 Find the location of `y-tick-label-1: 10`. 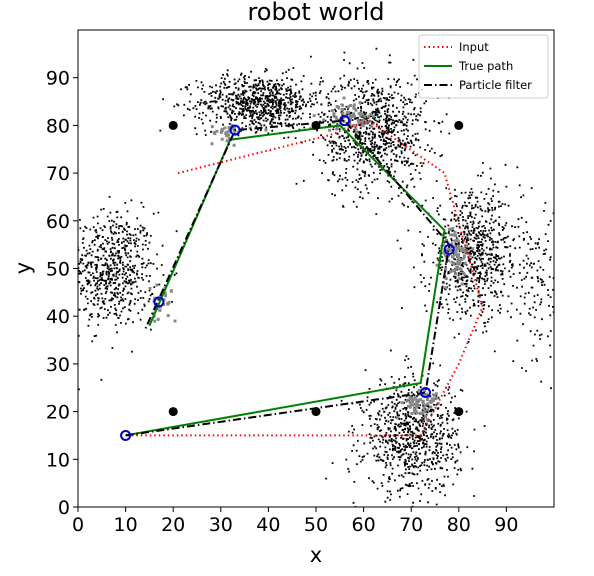

y-tick-label-1: 10 is located at coordinates (58, 460).